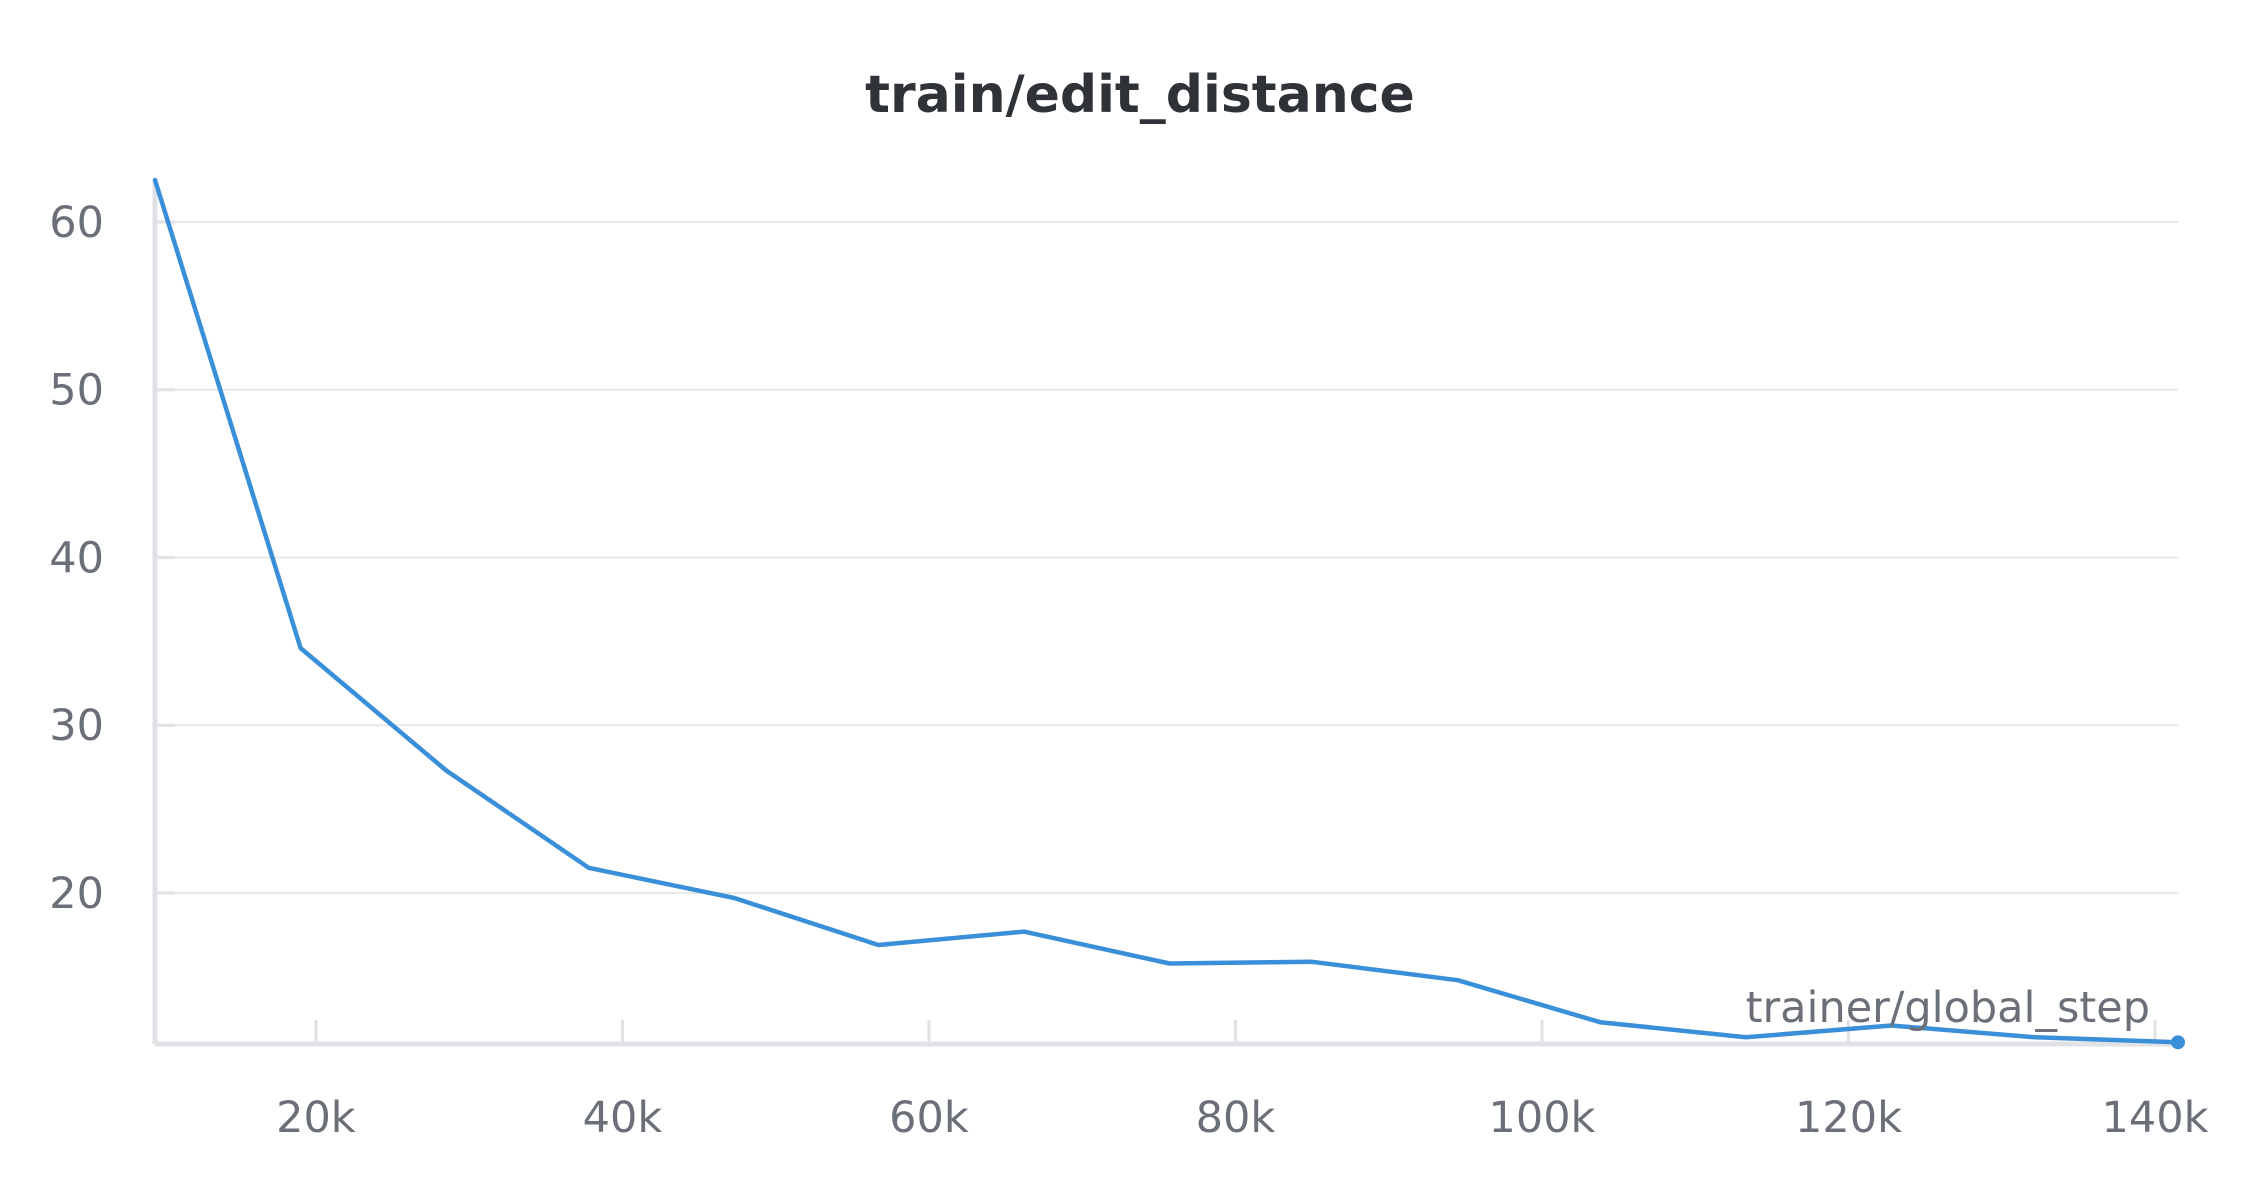 This screenshot has height=1189, width=2263. Describe the element at coordinates (1541, 1118) in the screenshot. I see `x-tick-label: 100k` at that location.